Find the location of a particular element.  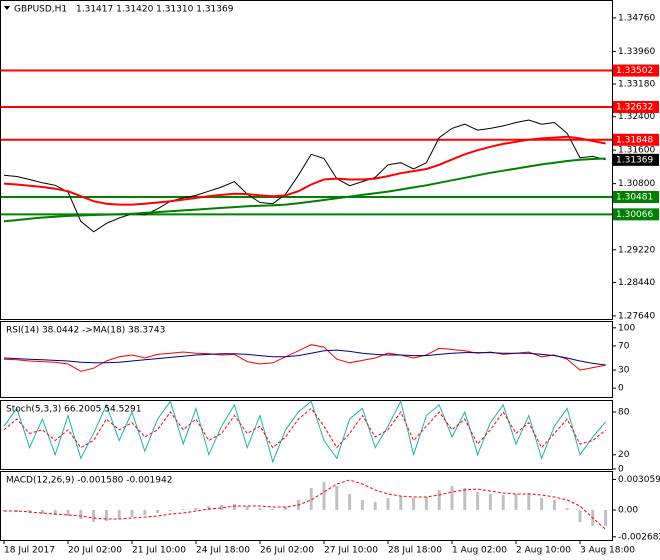

y-tick-label: 1.33960 is located at coordinates (636, 52).